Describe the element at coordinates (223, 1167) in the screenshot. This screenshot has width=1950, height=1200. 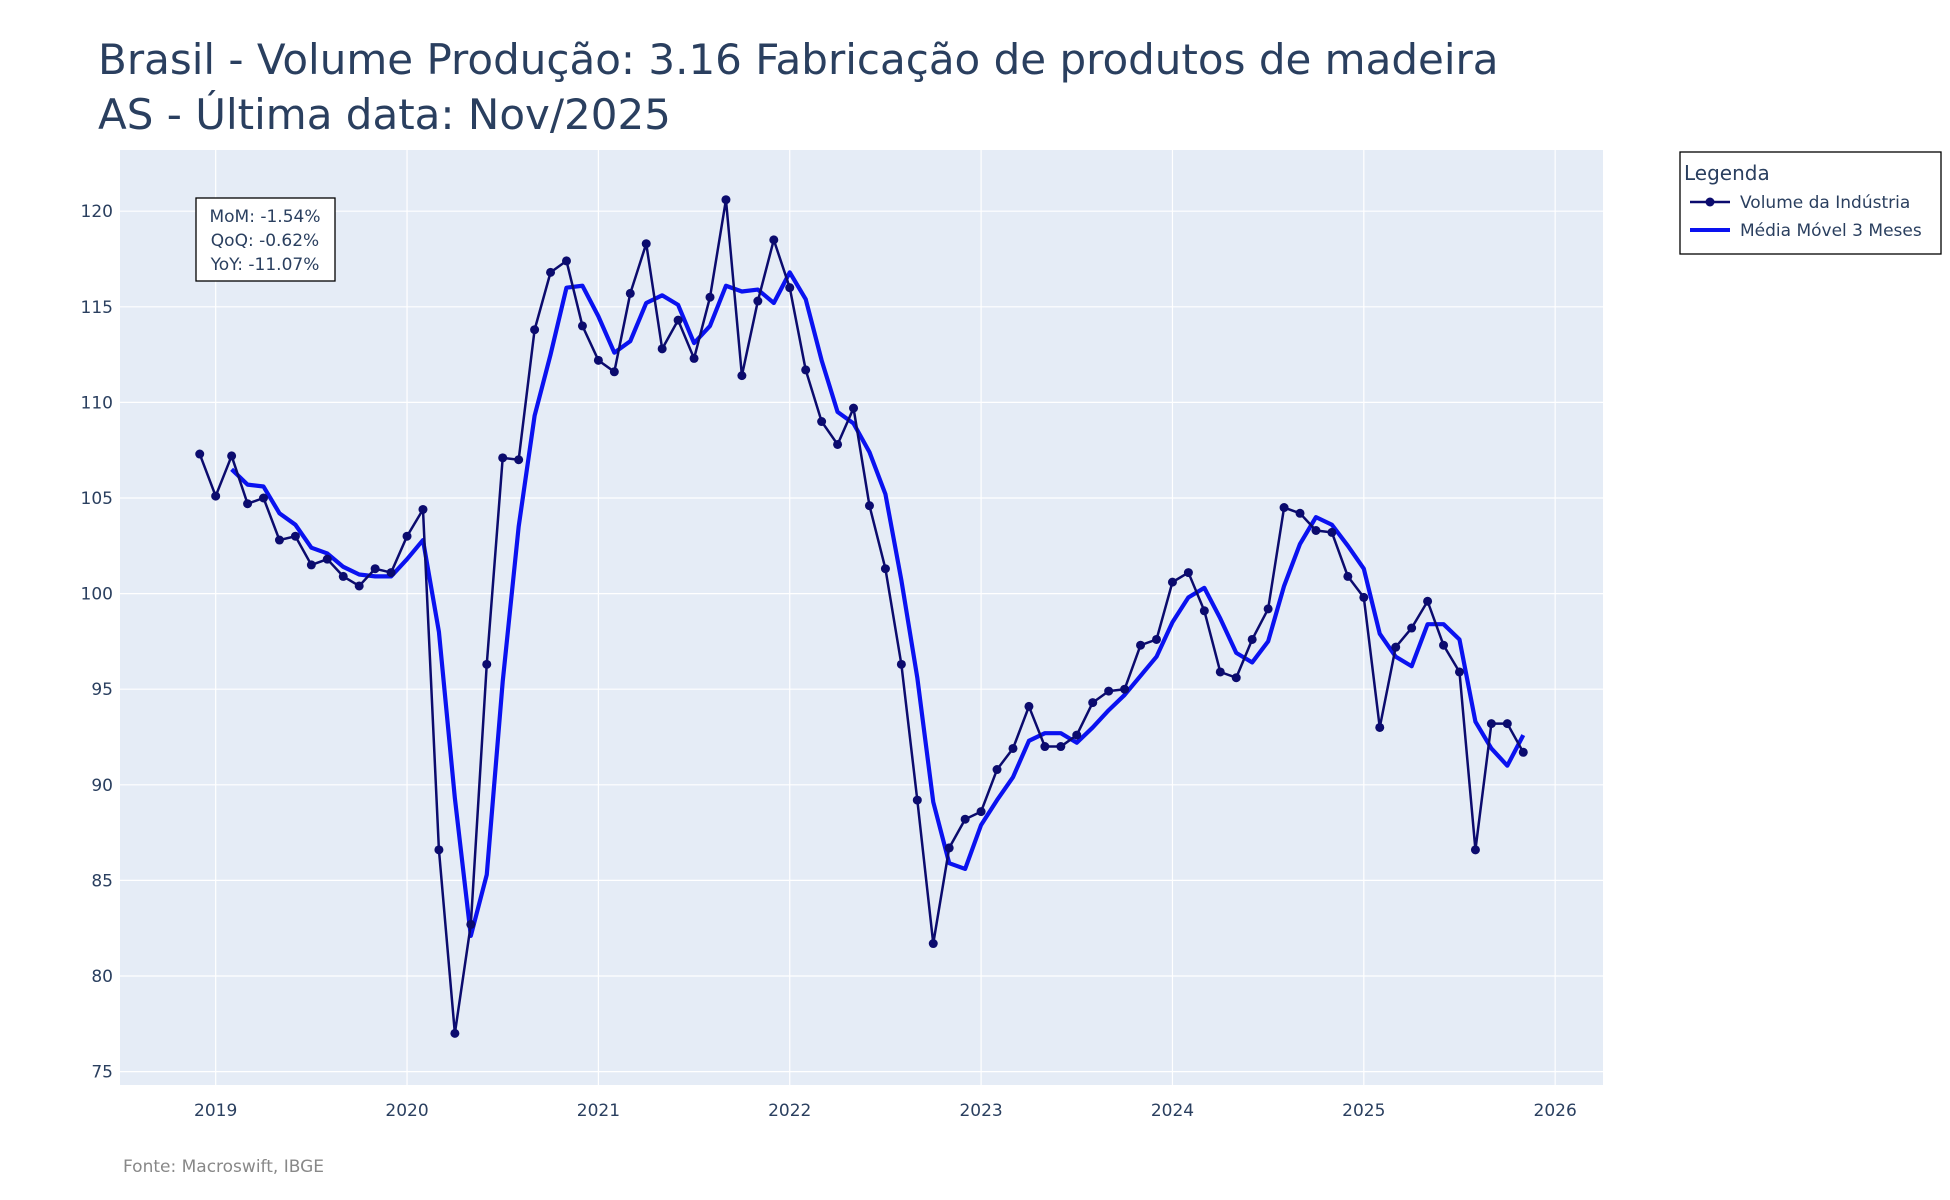
I see `source-note: Fonte: Macroswift, IBGE` at that location.